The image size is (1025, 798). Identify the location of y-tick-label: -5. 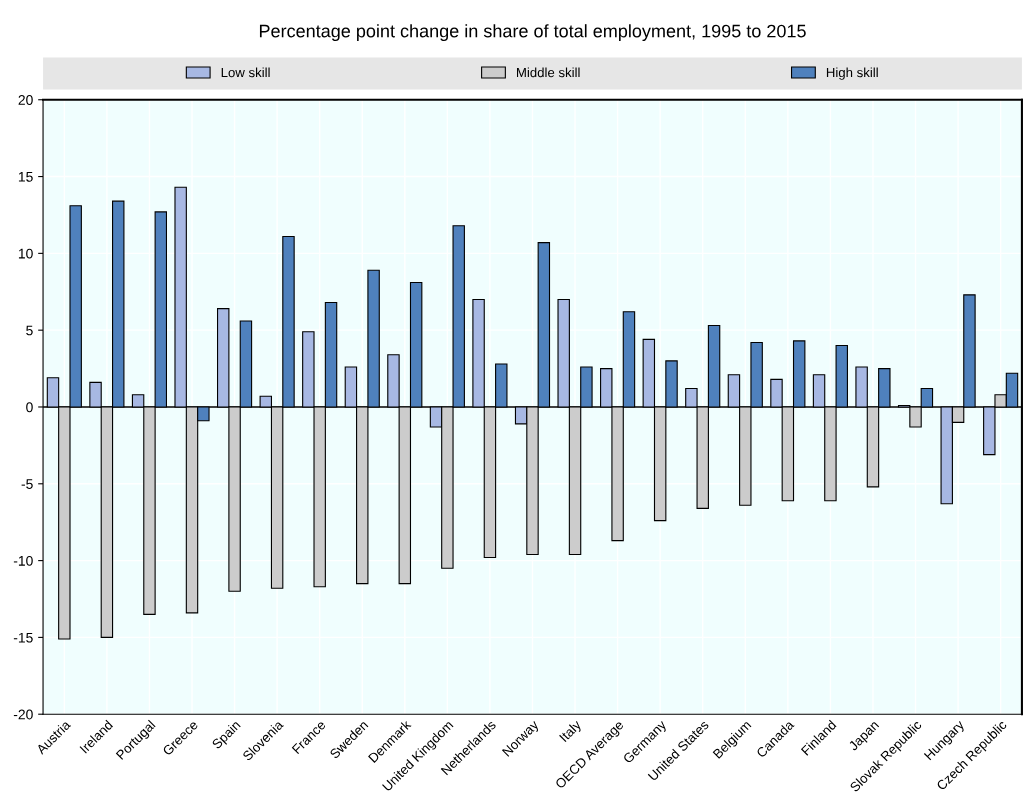
(27, 484).